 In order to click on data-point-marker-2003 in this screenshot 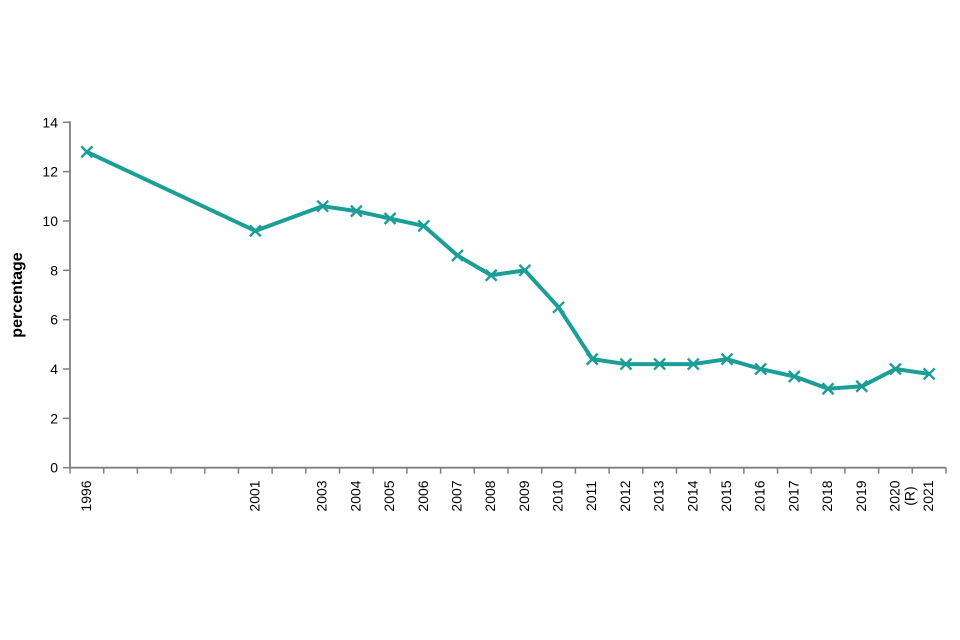, I will do `click(323, 206)`.